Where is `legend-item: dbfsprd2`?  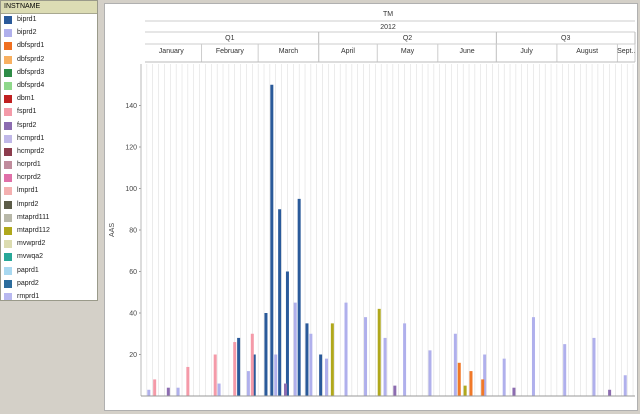
legend-item: dbfsprd2 is located at coordinates (49, 60).